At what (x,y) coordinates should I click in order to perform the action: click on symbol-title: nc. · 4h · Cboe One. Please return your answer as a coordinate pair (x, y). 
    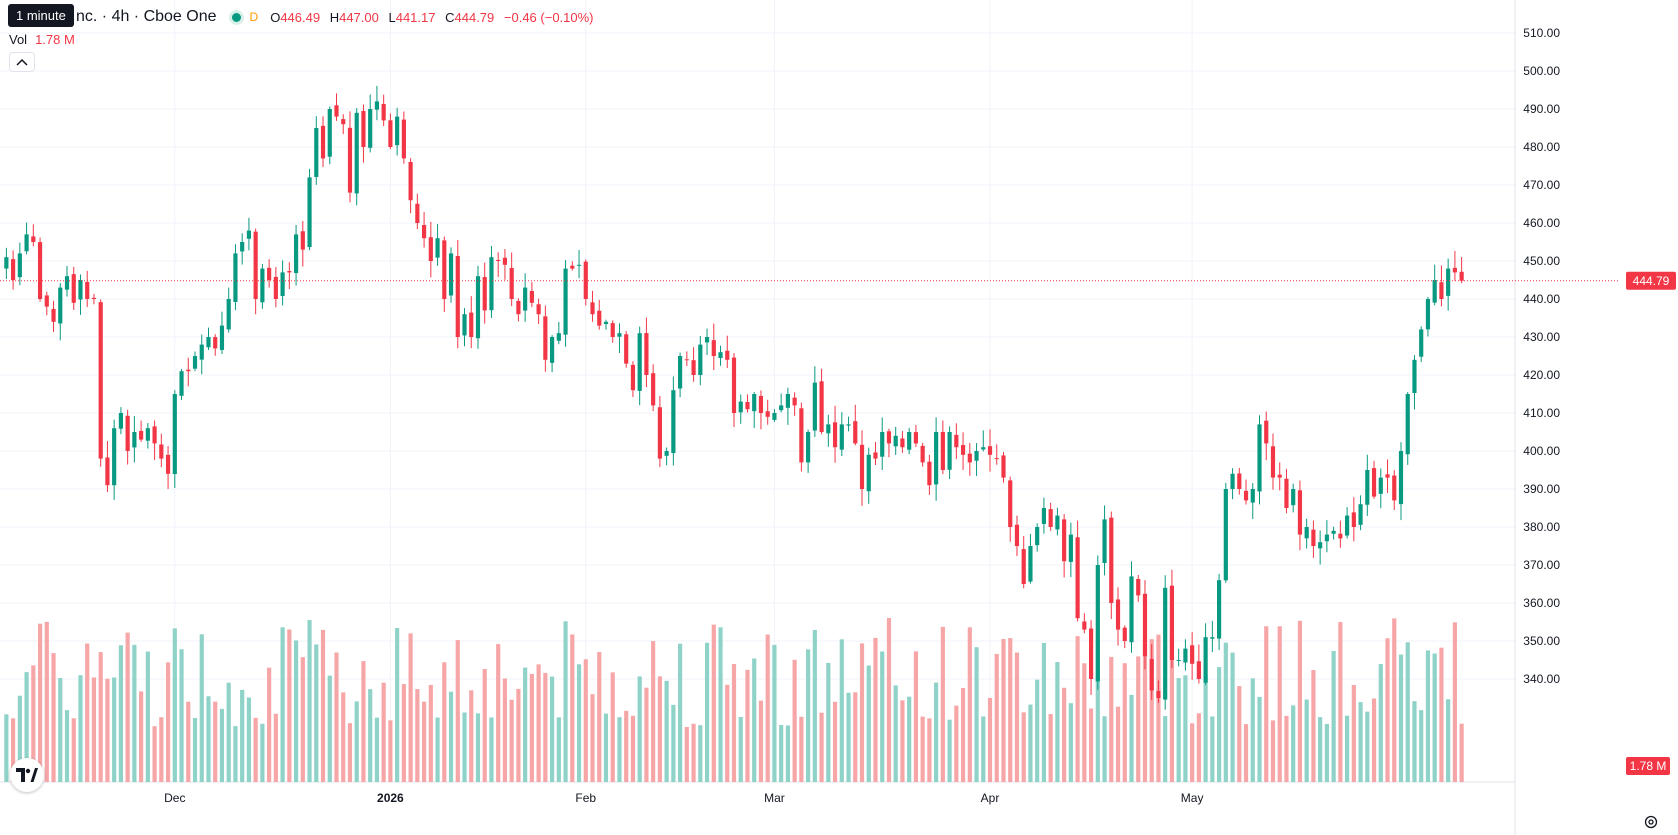
    Looking at the image, I should click on (146, 16).